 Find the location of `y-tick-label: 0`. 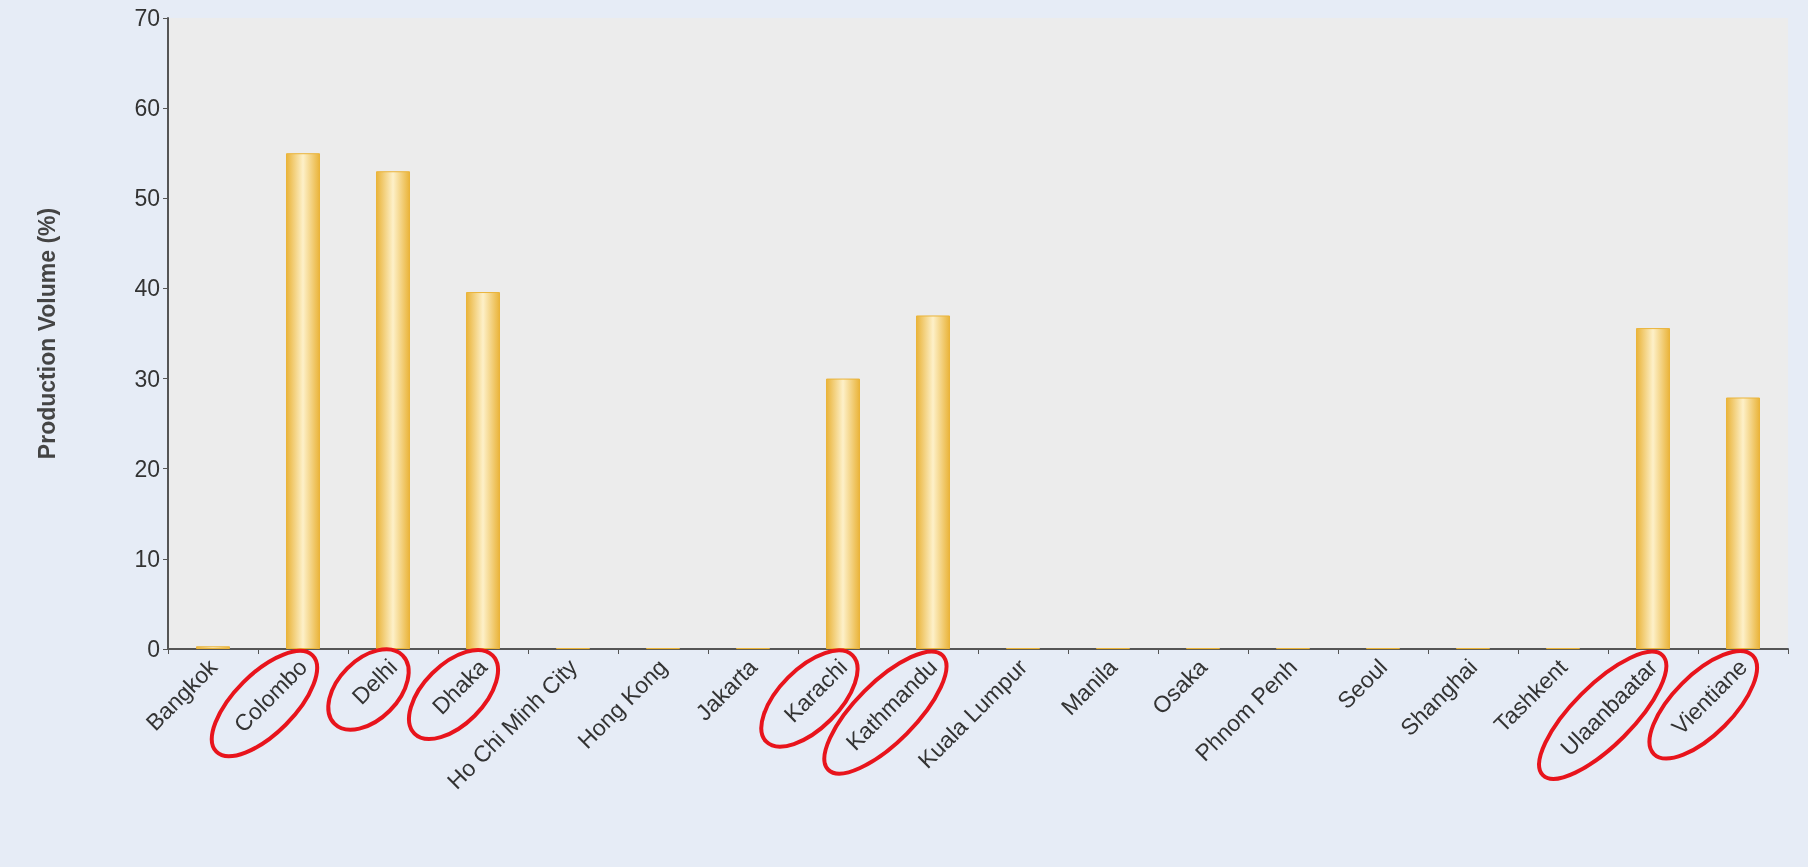

y-tick-label: 0 is located at coordinates (153, 649).